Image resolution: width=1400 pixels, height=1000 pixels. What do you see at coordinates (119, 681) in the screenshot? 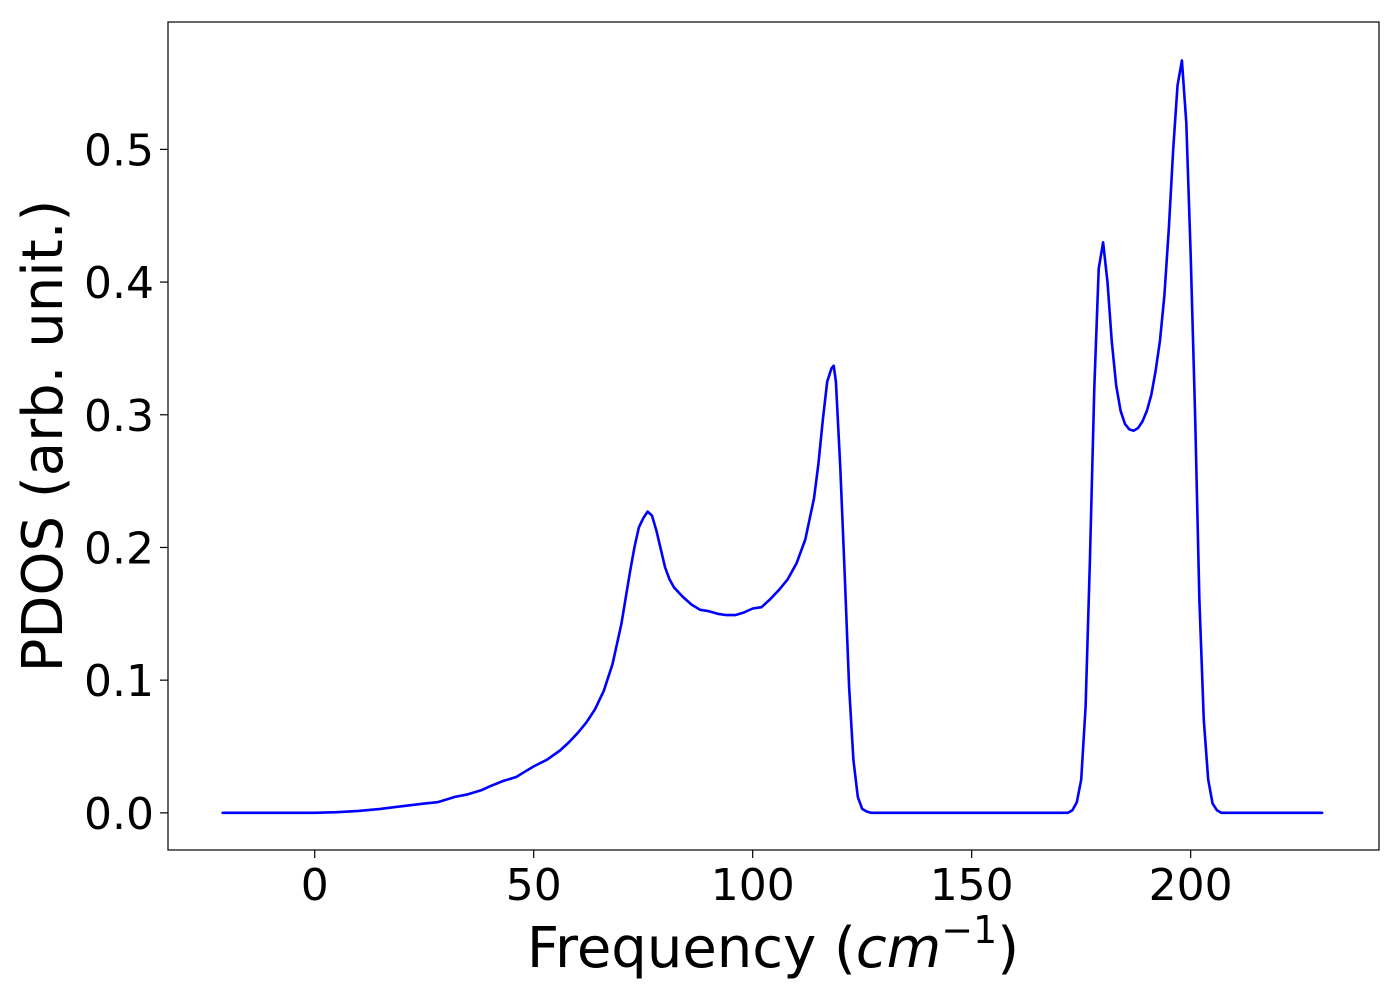
I see `y-tick-label: 0.1` at bounding box center [119, 681].